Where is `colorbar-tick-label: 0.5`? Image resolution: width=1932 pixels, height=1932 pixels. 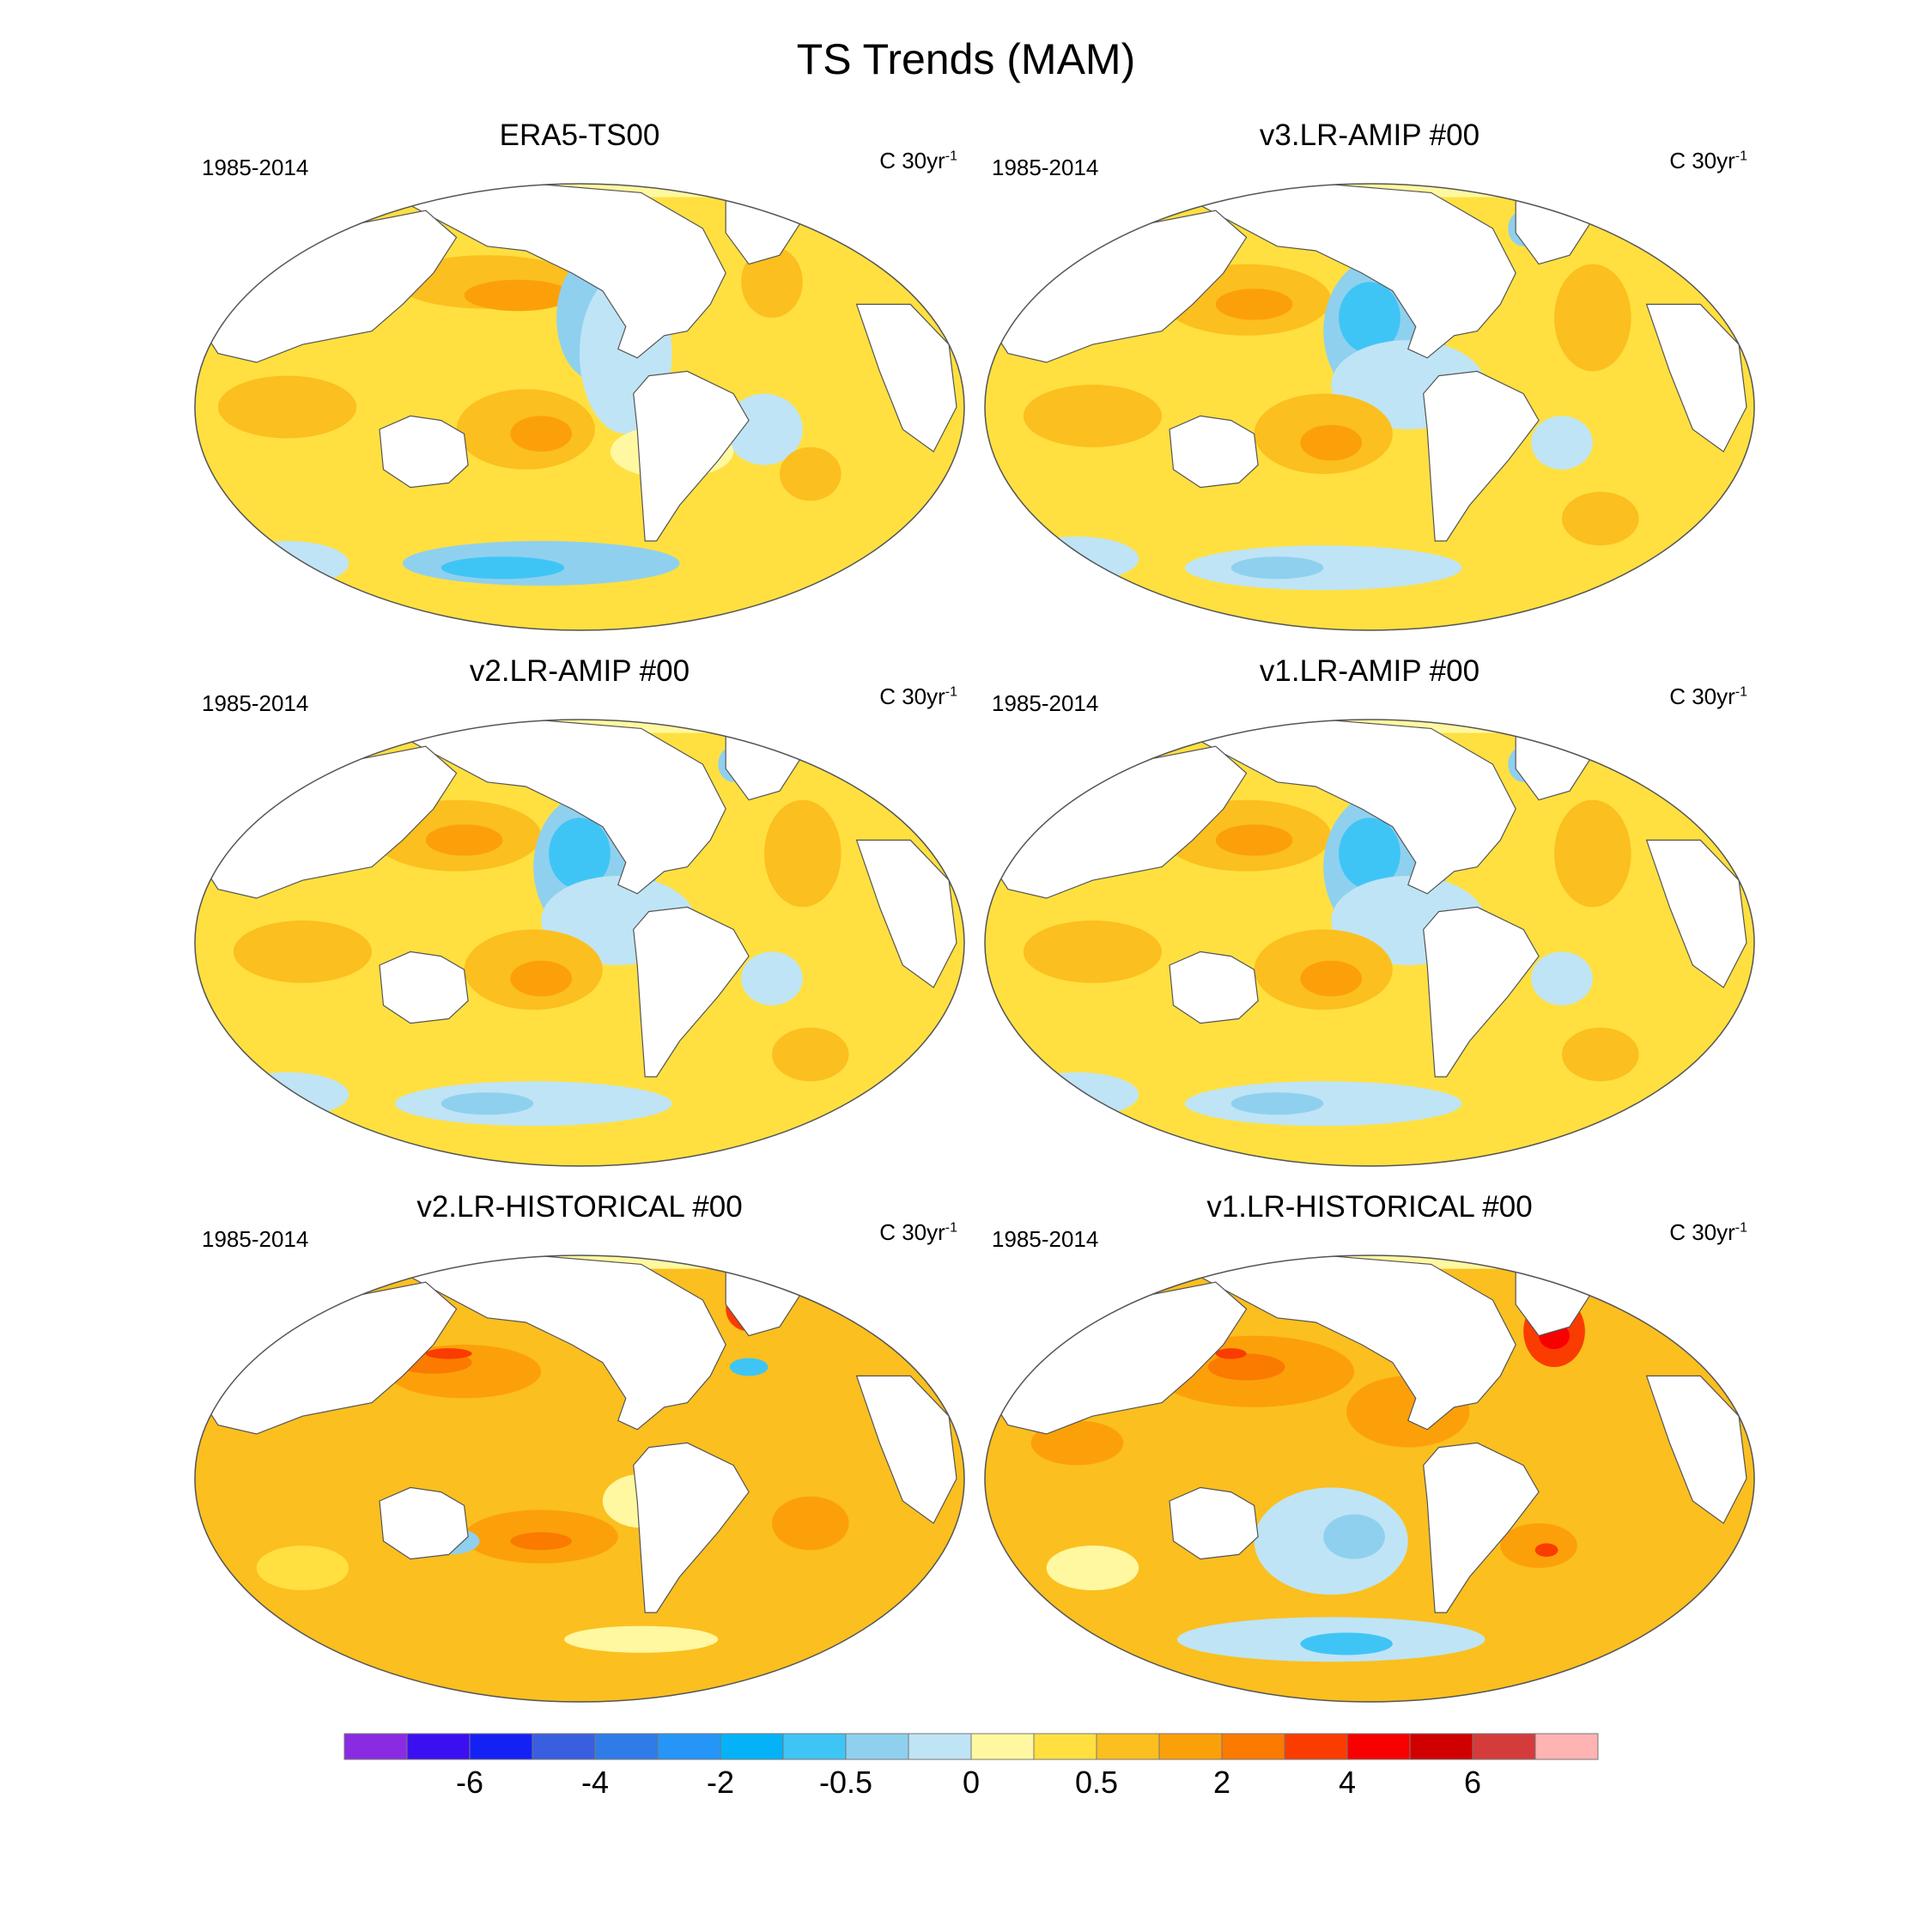
colorbar-tick-label: 0.5 is located at coordinates (1096, 1783).